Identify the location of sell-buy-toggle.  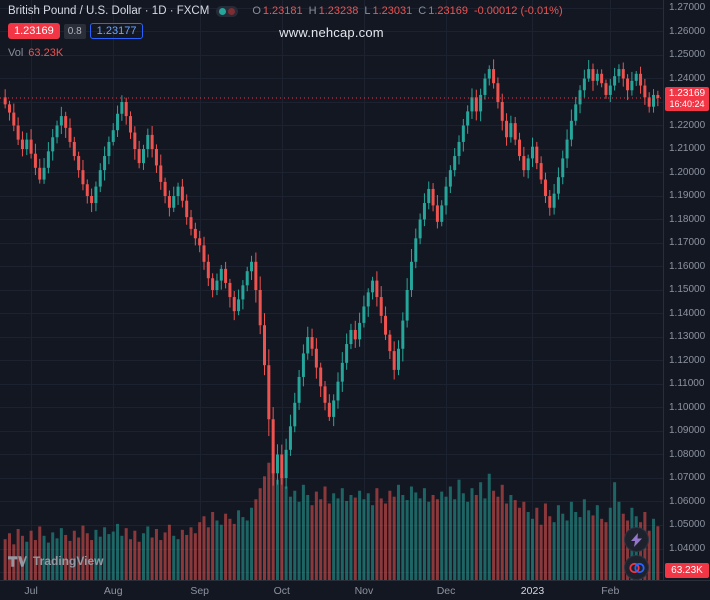
(227, 11).